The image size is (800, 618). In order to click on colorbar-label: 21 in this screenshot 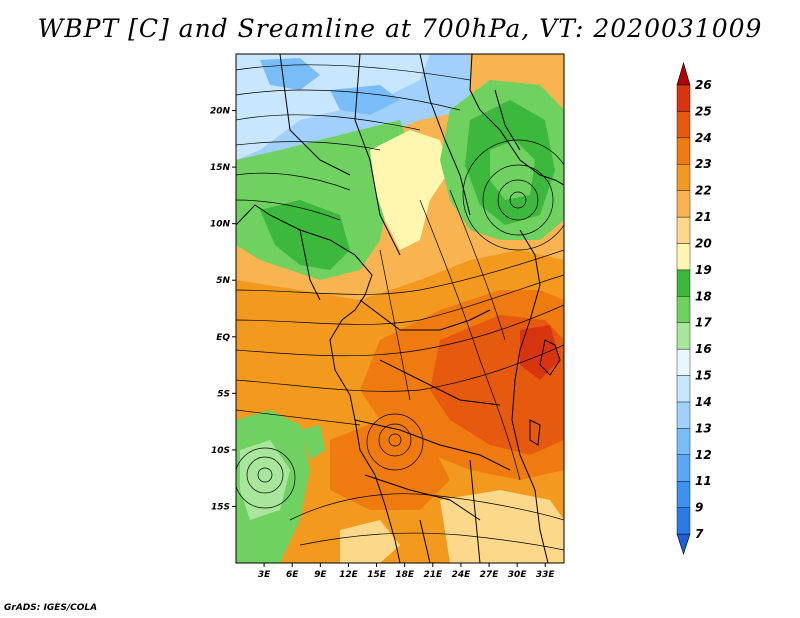, I will do `click(703, 217)`.